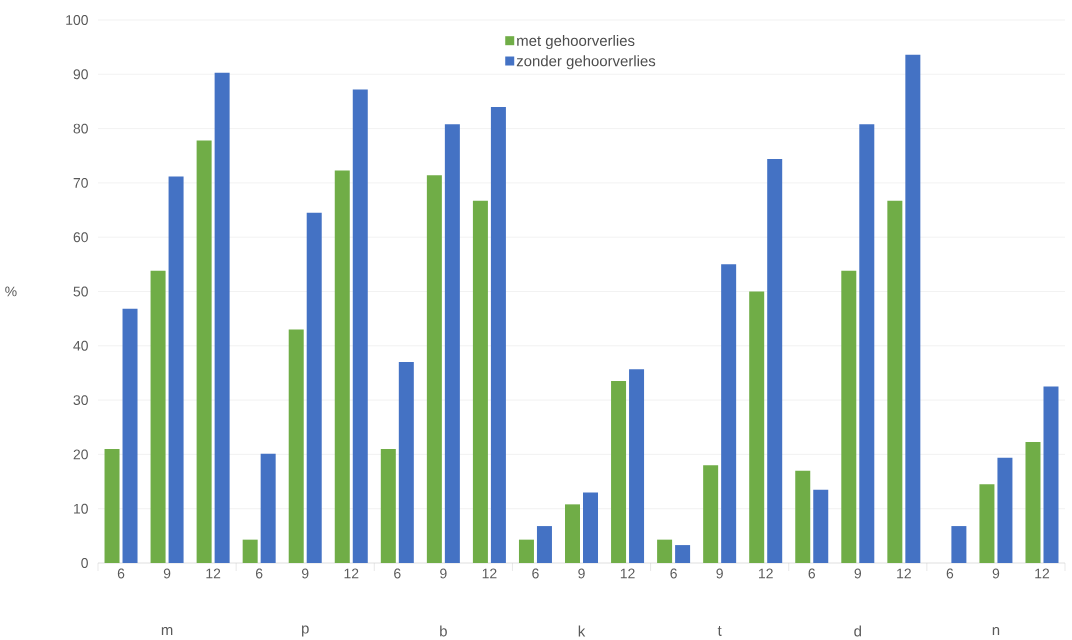 Image resolution: width=1072 pixels, height=640 pixels. Describe the element at coordinates (81, 508) in the screenshot. I see `y-tick-label: 10` at that location.